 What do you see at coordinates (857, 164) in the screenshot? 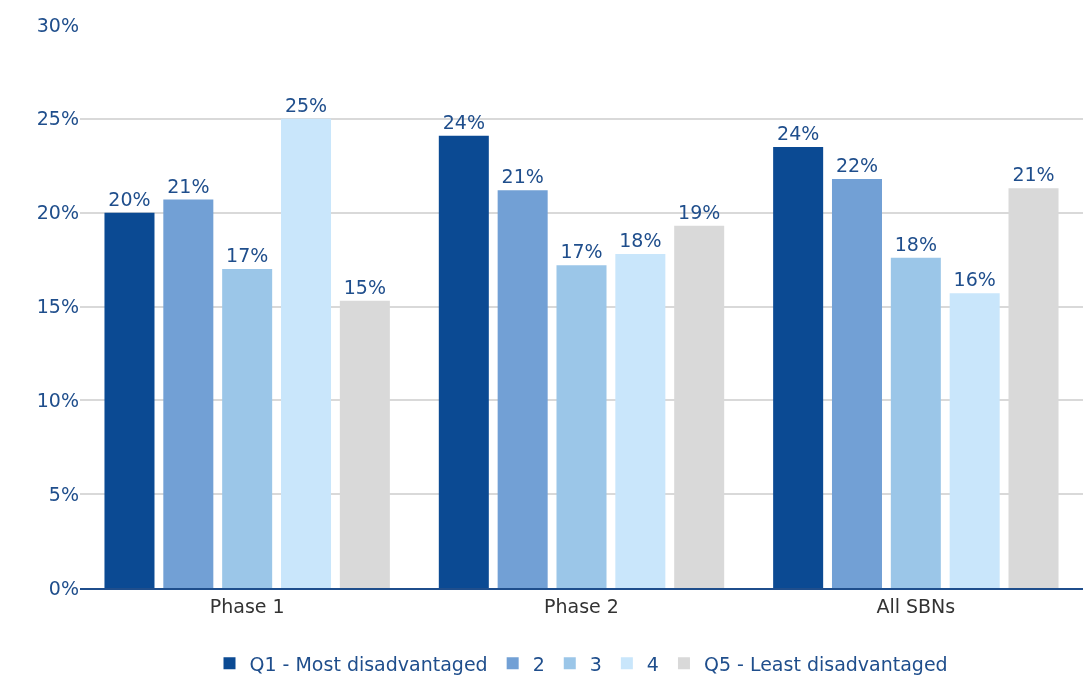
I see `data-label: 22%` at bounding box center [857, 164].